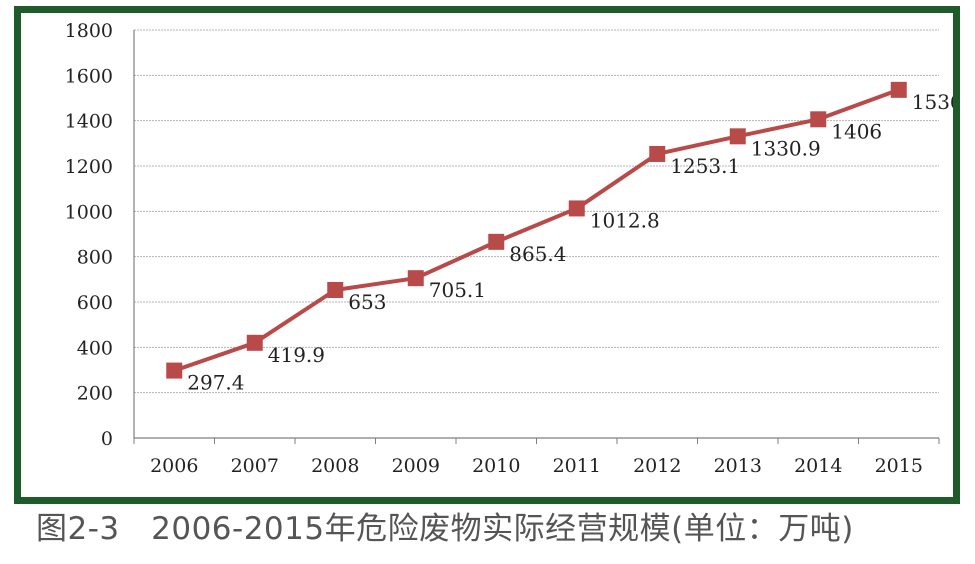 The width and height of the screenshot is (975, 564). I want to click on y-tick-label: 0, so click(107, 439).